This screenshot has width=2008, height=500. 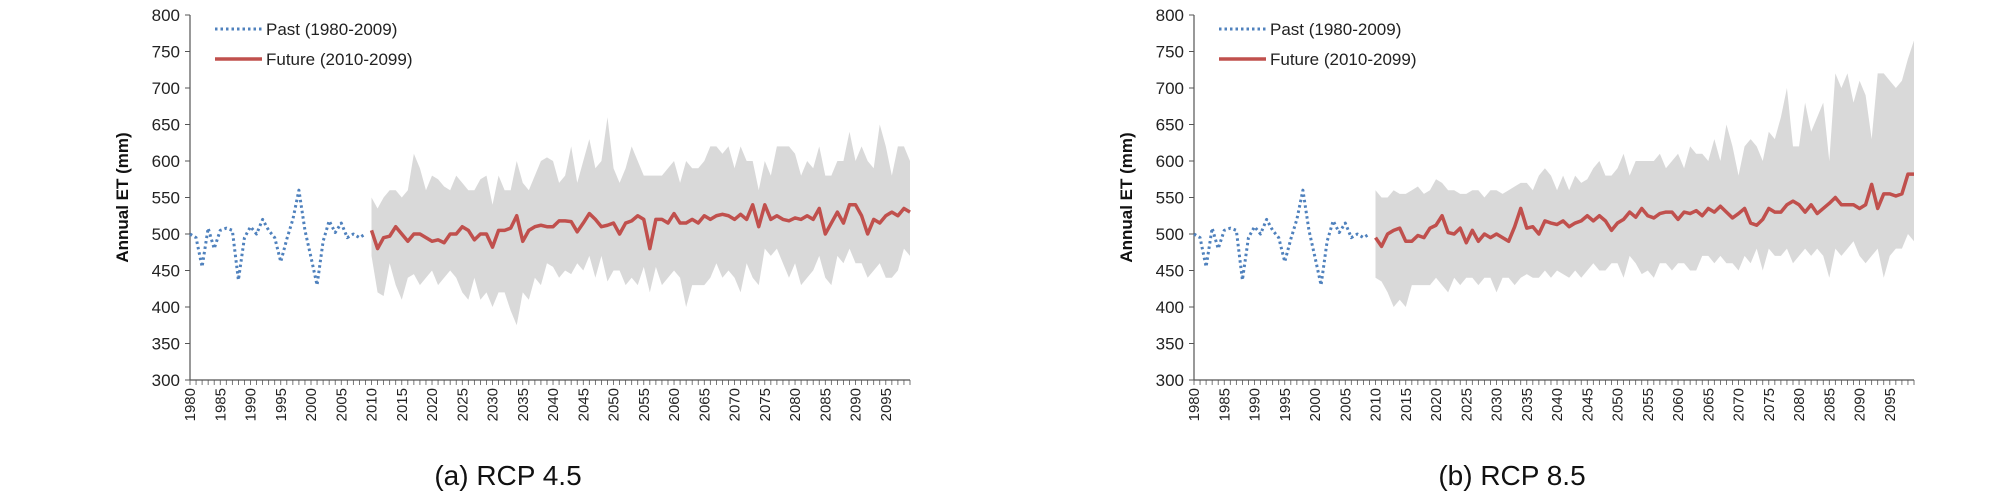 What do you see at coordinates (1511, 475) in the screenshot?
I see `caption-rcp85: (b) RCP 8.5` at bounding box center [1511, 475].